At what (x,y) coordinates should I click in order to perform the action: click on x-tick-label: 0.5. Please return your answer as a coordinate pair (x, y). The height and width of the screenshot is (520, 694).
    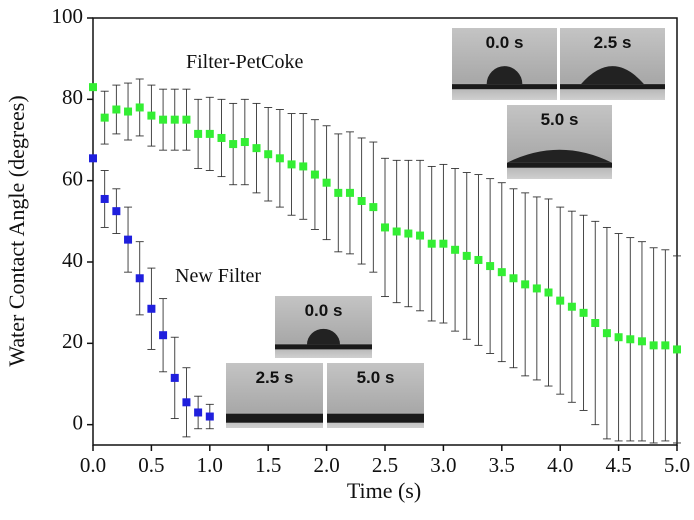
    Looking at the image, I should click on (151, 465).